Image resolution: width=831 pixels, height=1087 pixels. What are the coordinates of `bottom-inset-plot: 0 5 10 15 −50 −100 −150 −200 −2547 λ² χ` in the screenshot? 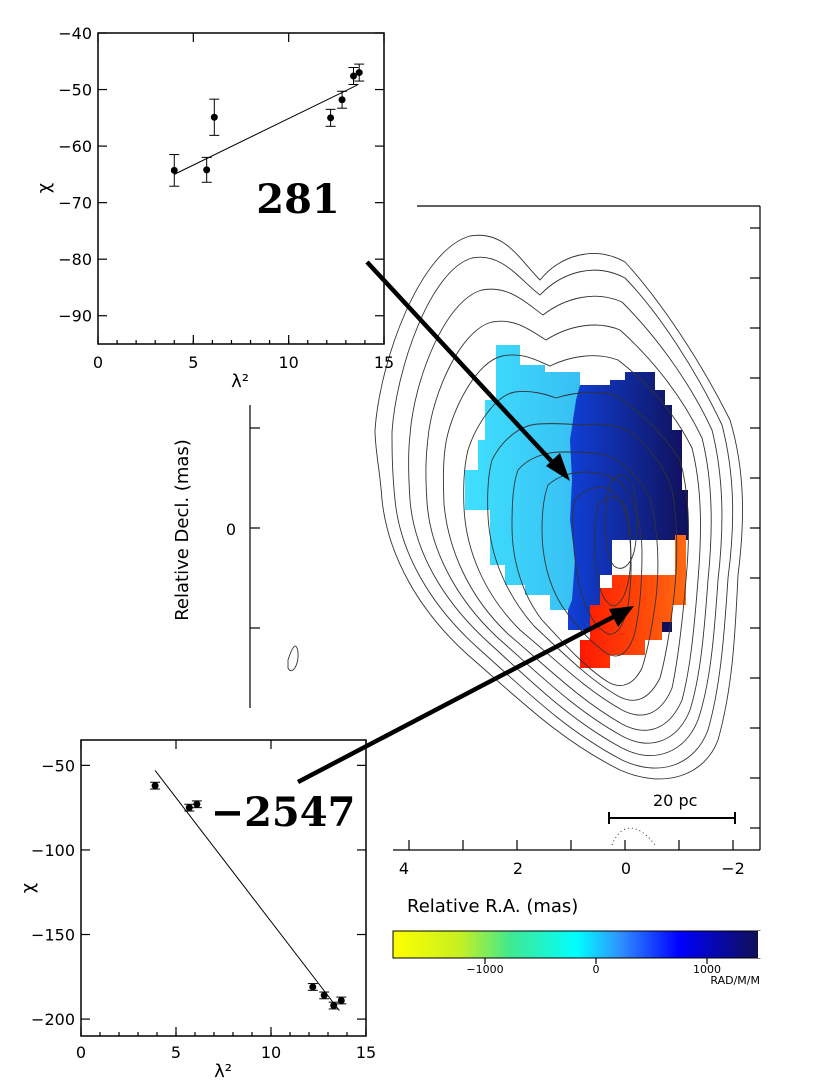 It's located at (197, 910).